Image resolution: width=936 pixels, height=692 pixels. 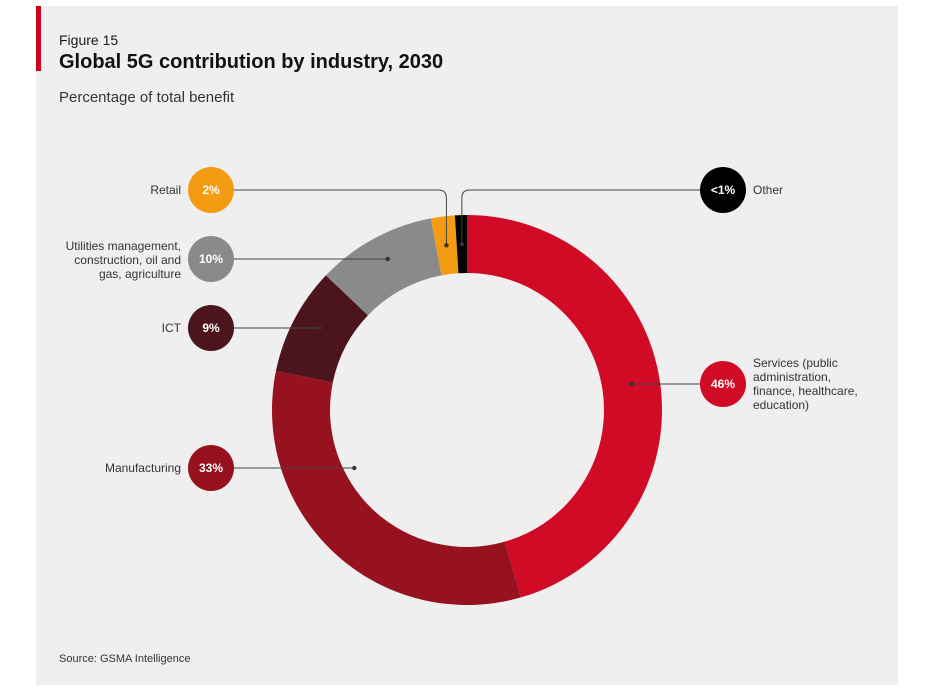 I want to click on slice-utilities-management, so click(x=383, y=267).